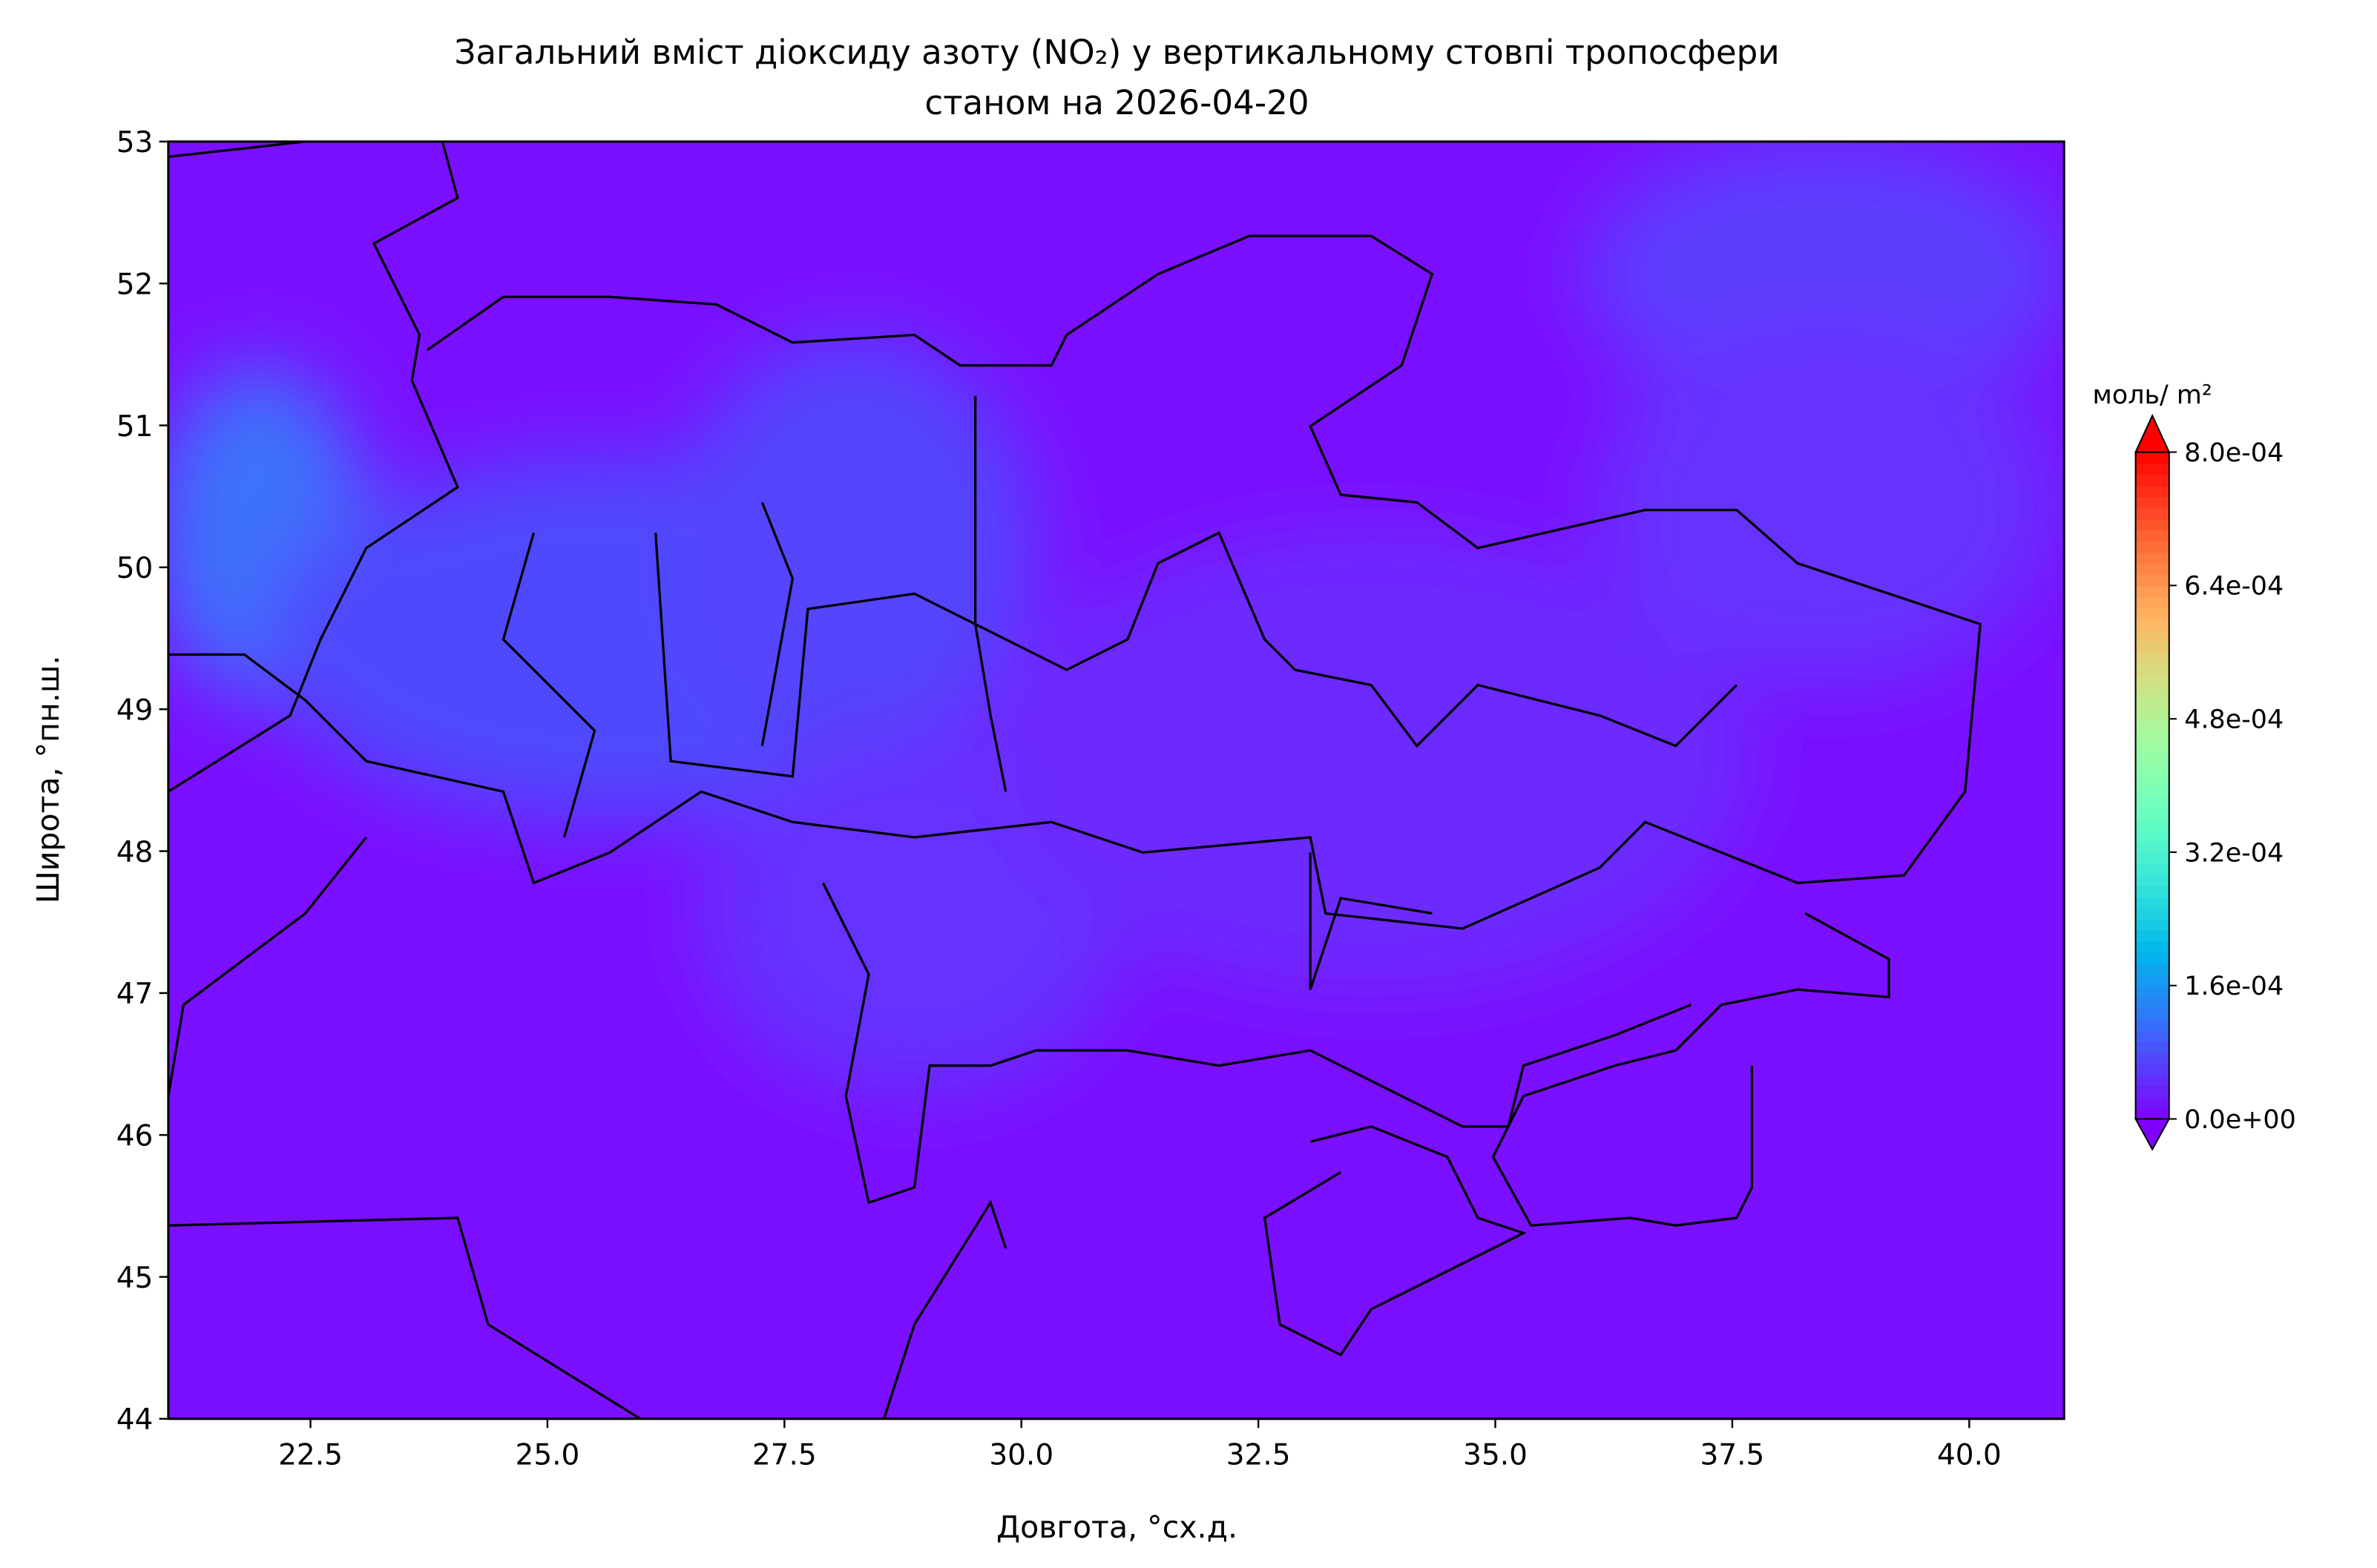  I want to click on x-tick-label: 30.0, so click(1021, 1455).